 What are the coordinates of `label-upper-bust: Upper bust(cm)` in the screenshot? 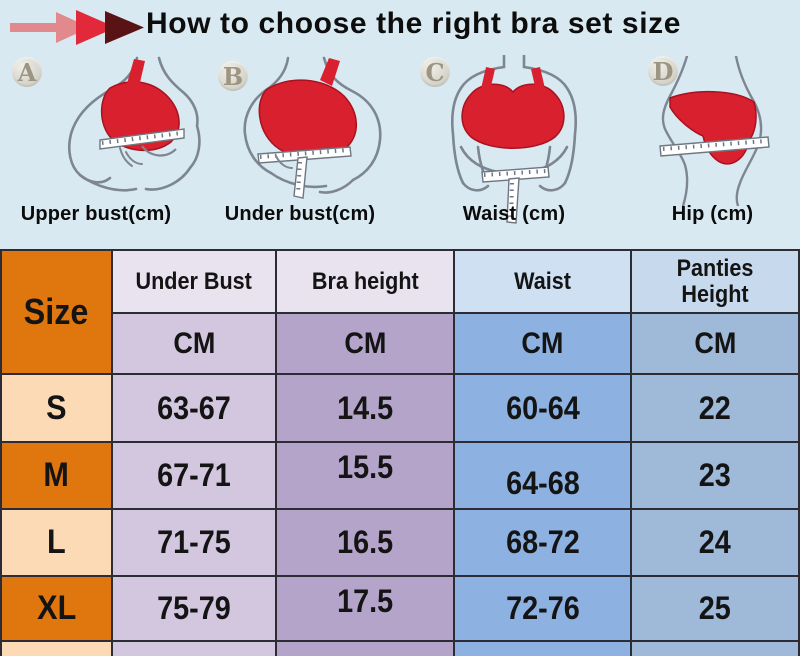 It's located at (96, 214).